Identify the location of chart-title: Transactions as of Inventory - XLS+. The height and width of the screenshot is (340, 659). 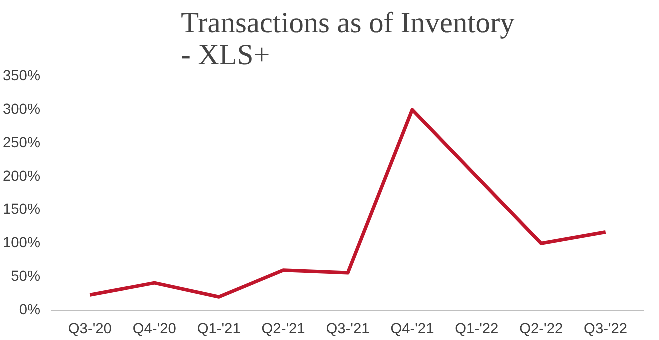
(348, 40).